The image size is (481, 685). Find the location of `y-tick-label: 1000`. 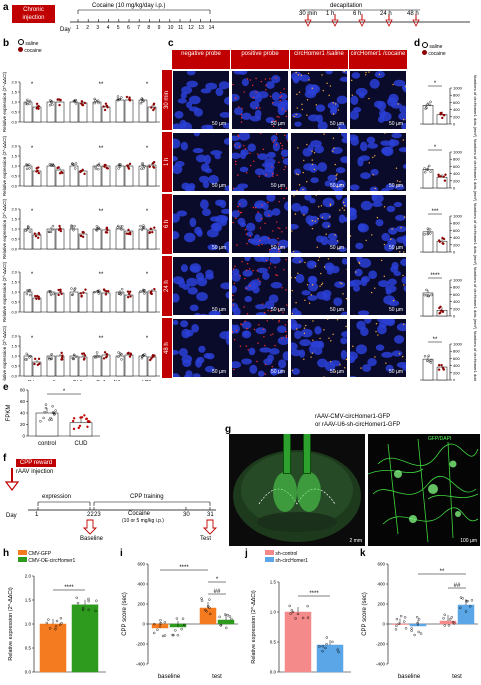

y-tick-label: 1000 is located at coordinates (458, 344).